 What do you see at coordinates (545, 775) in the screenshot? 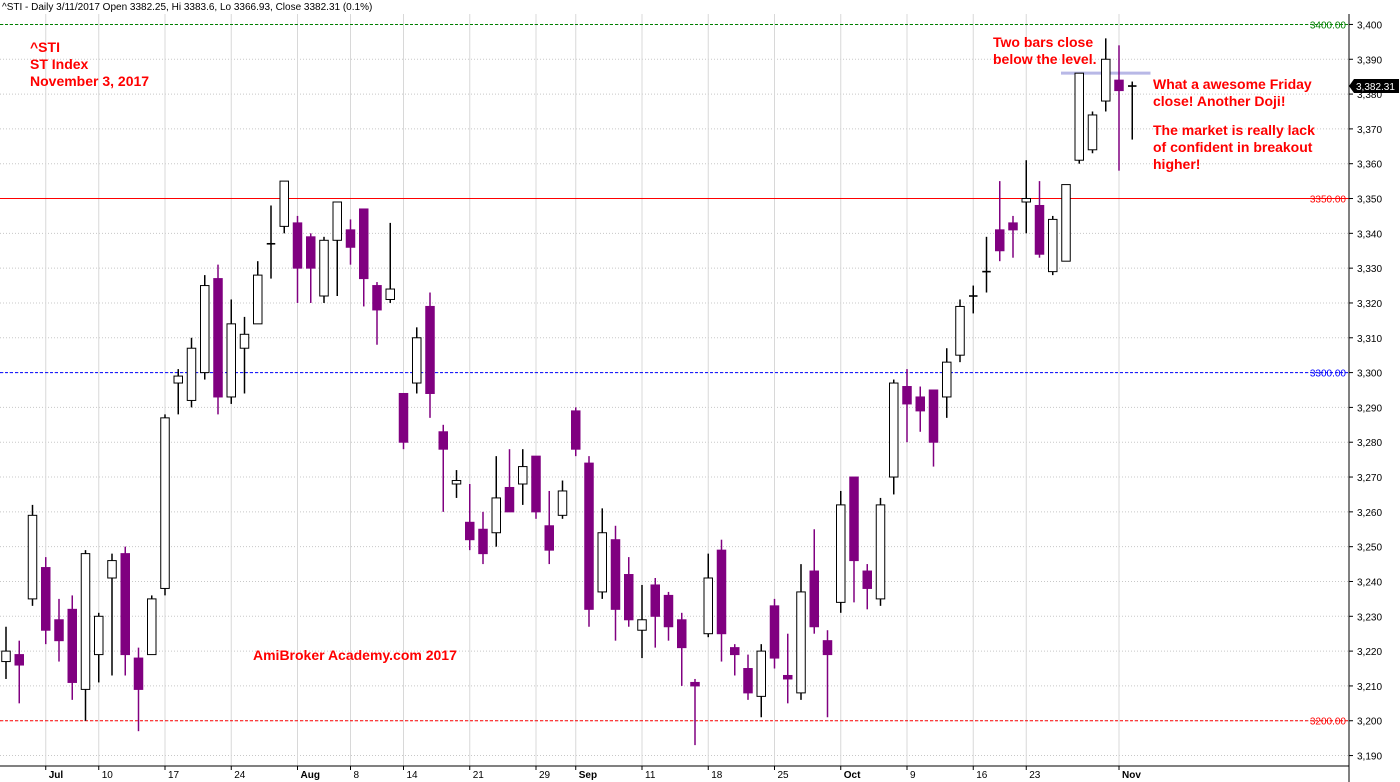
I see `x-tick-label: 29` at bounding box center [545, 775].